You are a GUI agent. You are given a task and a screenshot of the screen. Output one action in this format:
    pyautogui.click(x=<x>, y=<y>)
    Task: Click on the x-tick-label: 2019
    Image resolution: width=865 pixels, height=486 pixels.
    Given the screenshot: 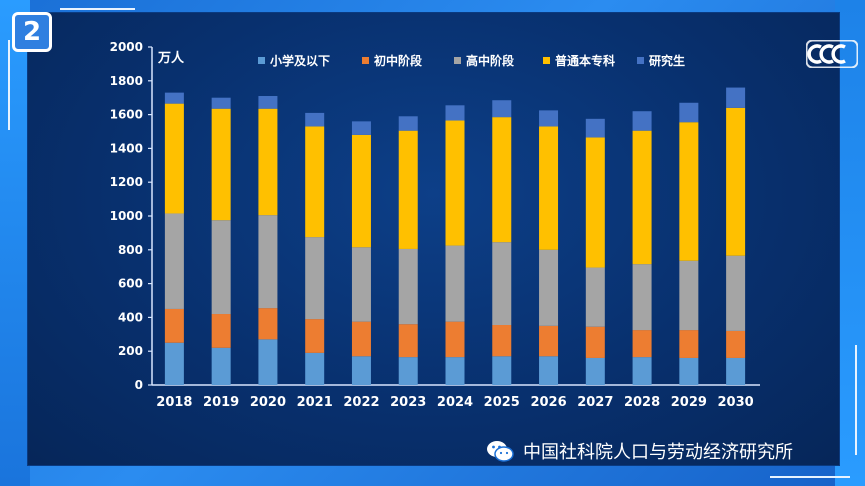 What is the action you would take?
    pyautogui.click(x=221, y=402)
    